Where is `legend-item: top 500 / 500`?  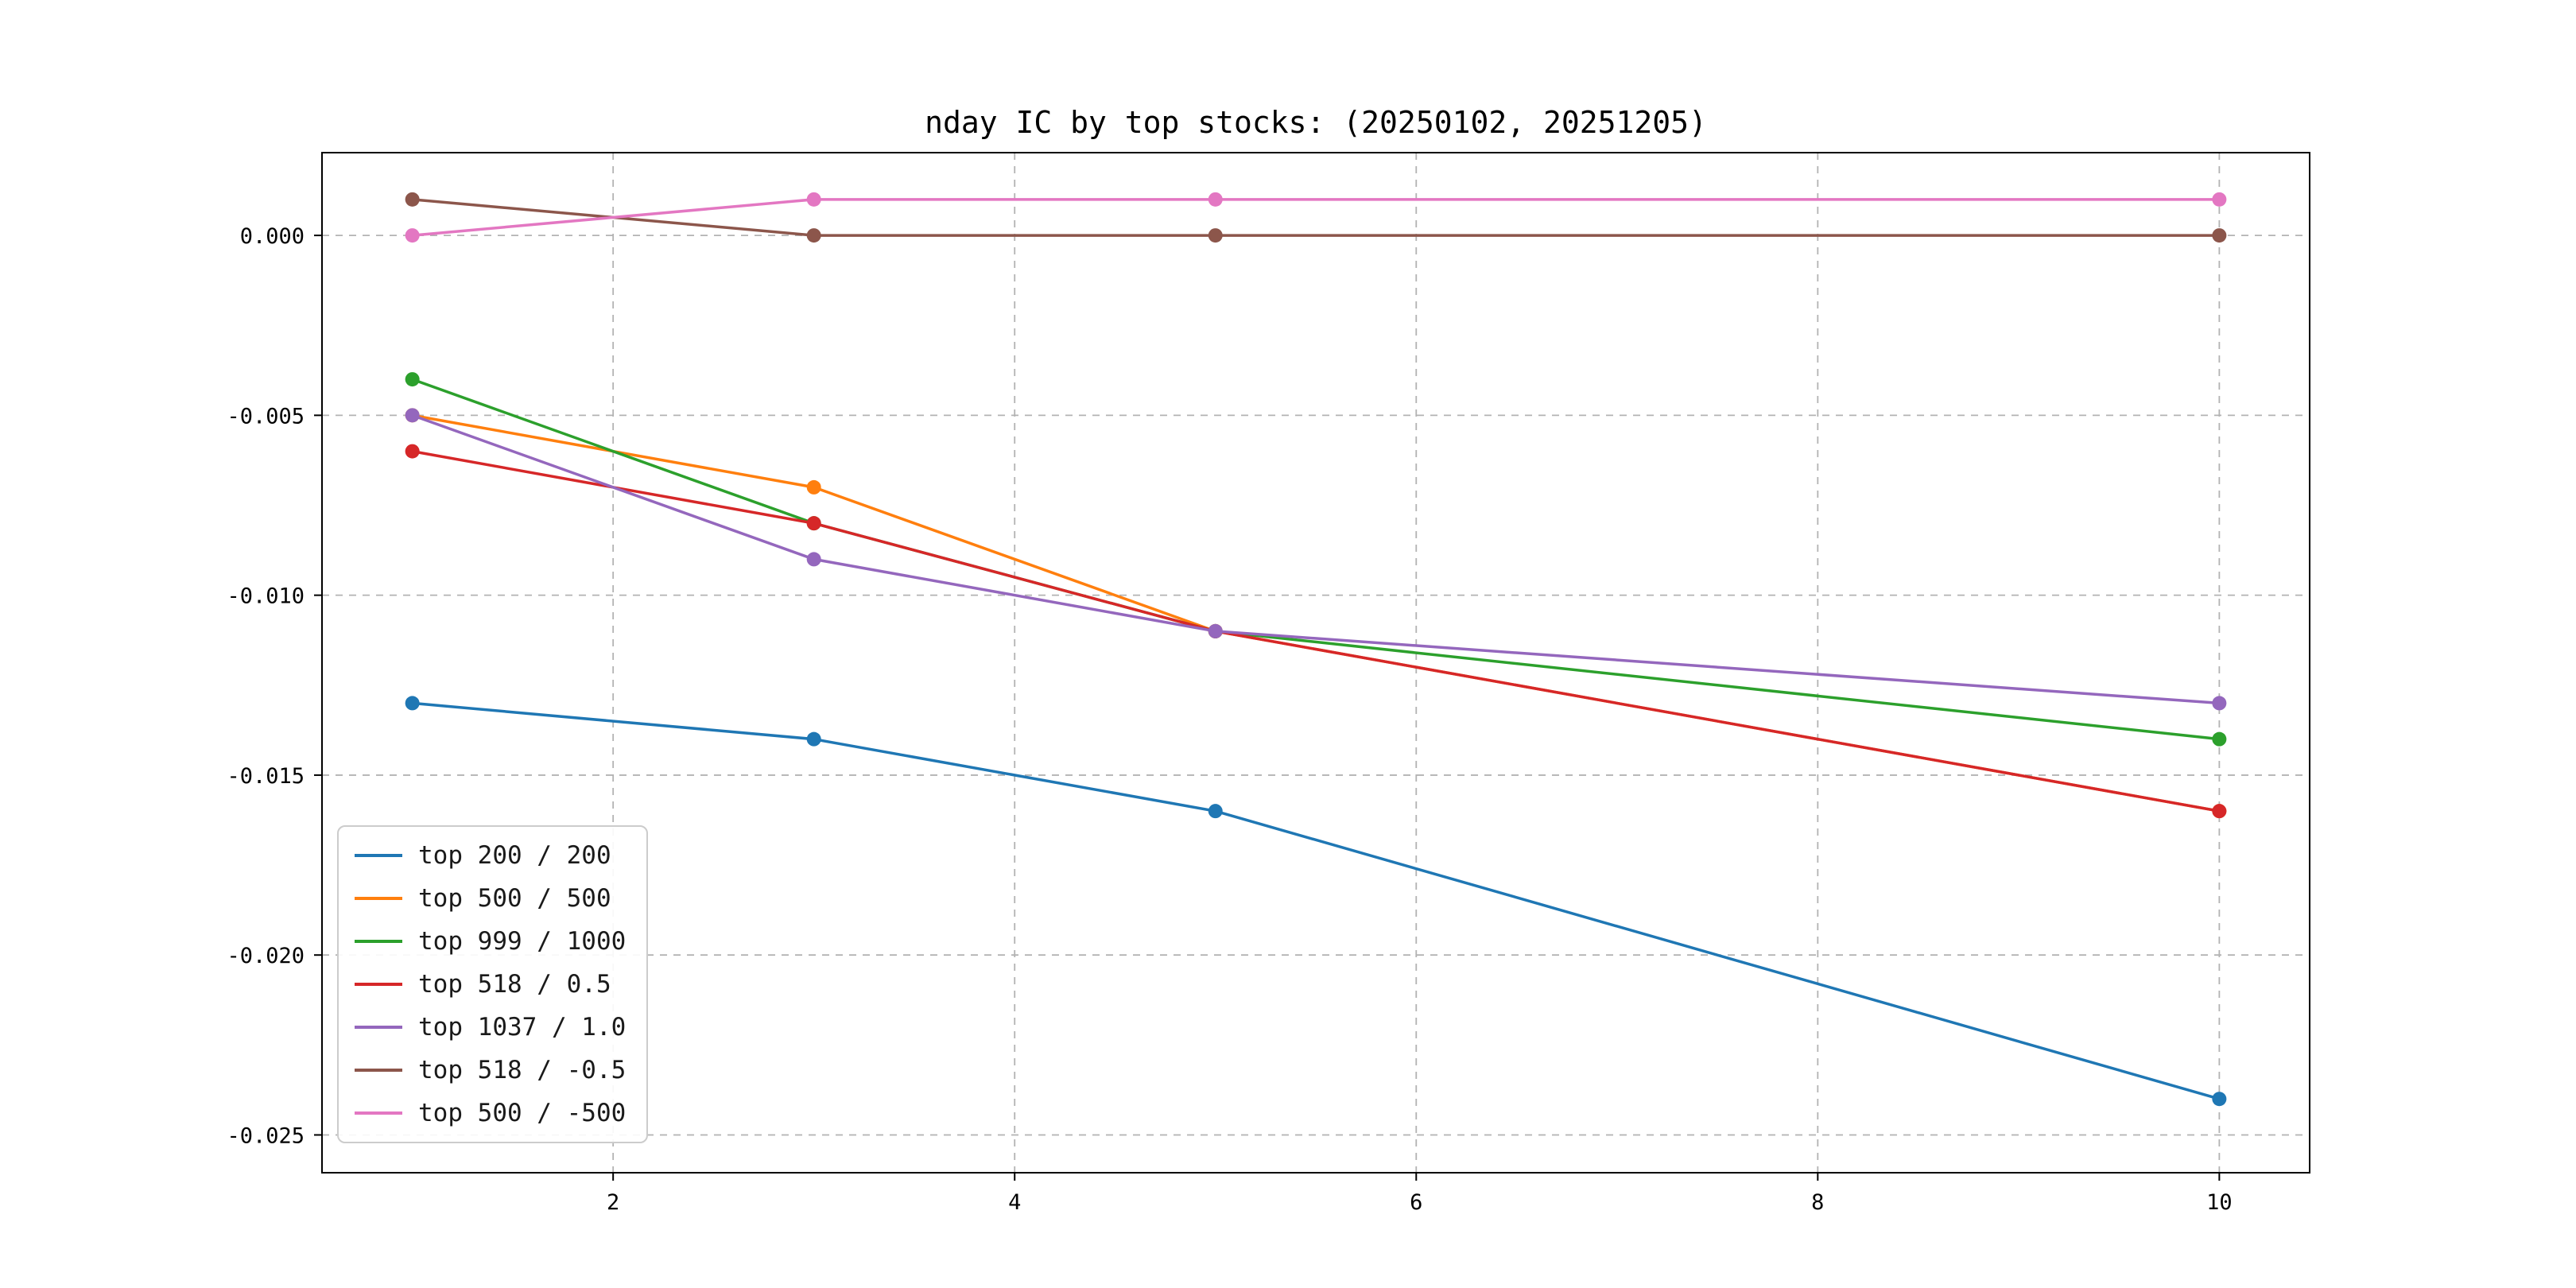 legend-item: top 500 / 500 is located at coordinates (491, 899).